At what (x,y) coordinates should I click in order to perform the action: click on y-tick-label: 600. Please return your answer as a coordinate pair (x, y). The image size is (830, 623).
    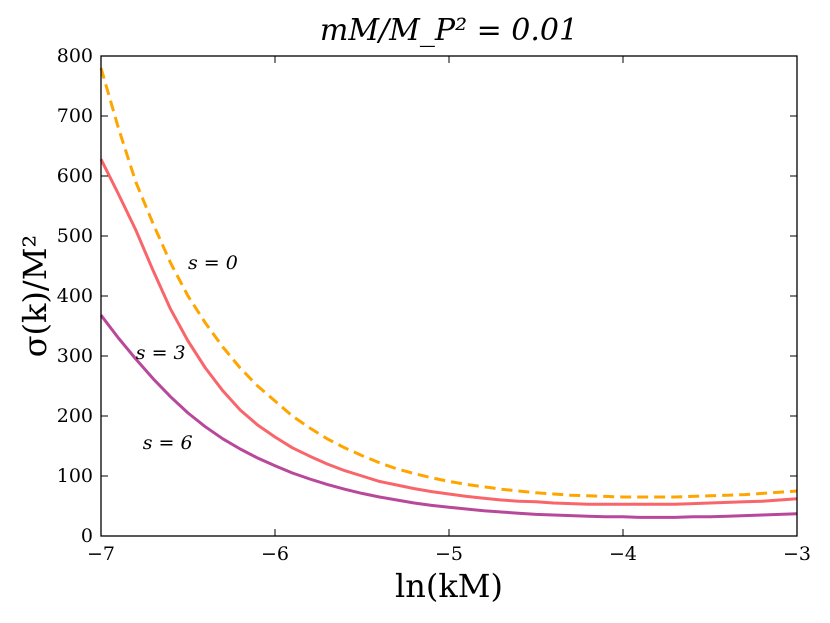
    Looking at the image, I should click on (75, 176).